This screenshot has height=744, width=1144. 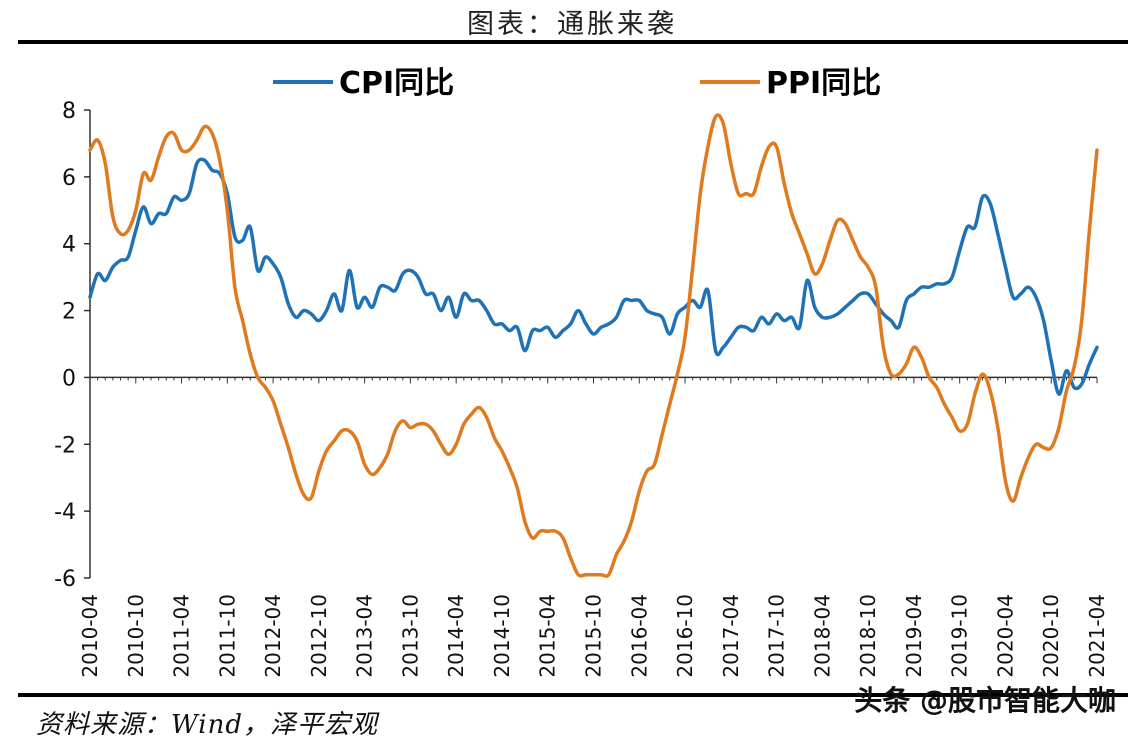 What do you see at coordinates (365, 636) in the screenshot?
I see `x-tick-label: 2013-04` at bounding box center [365, 636].